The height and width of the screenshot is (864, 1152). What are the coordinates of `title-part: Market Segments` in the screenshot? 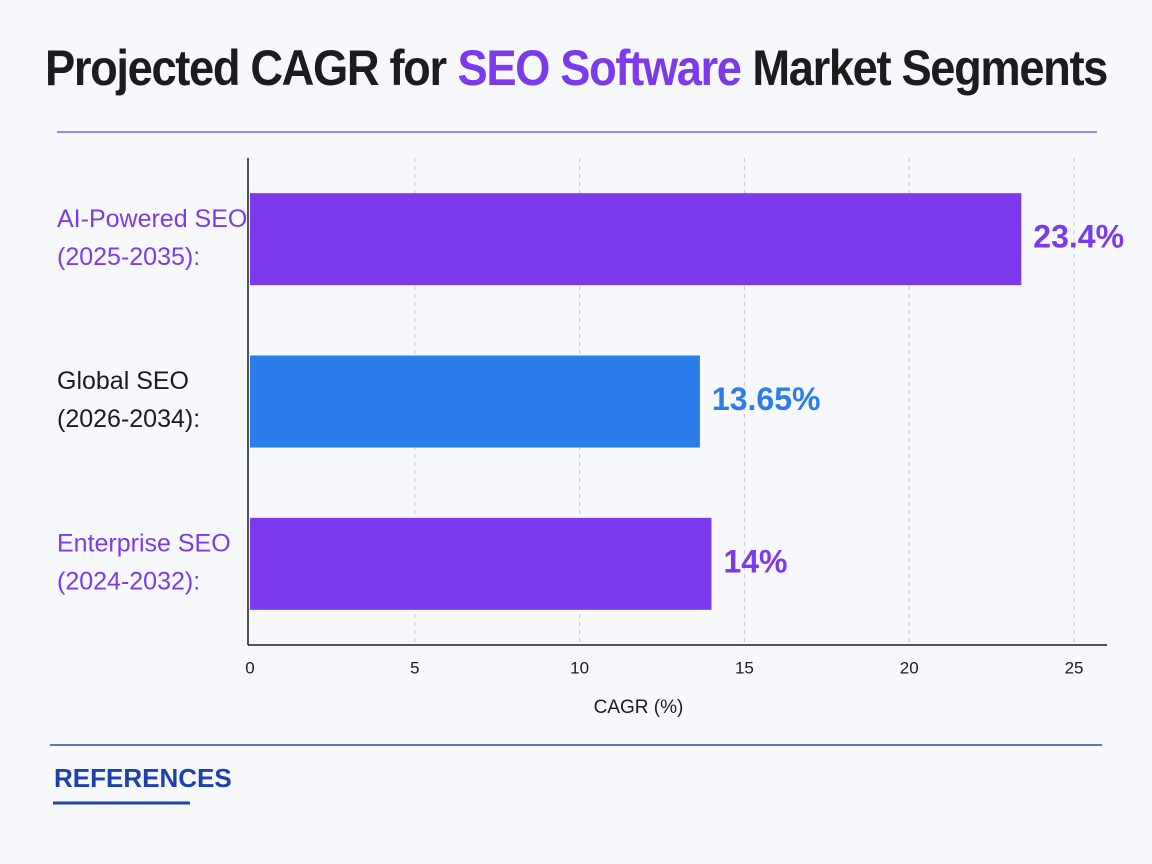 It's located at (929, 68).